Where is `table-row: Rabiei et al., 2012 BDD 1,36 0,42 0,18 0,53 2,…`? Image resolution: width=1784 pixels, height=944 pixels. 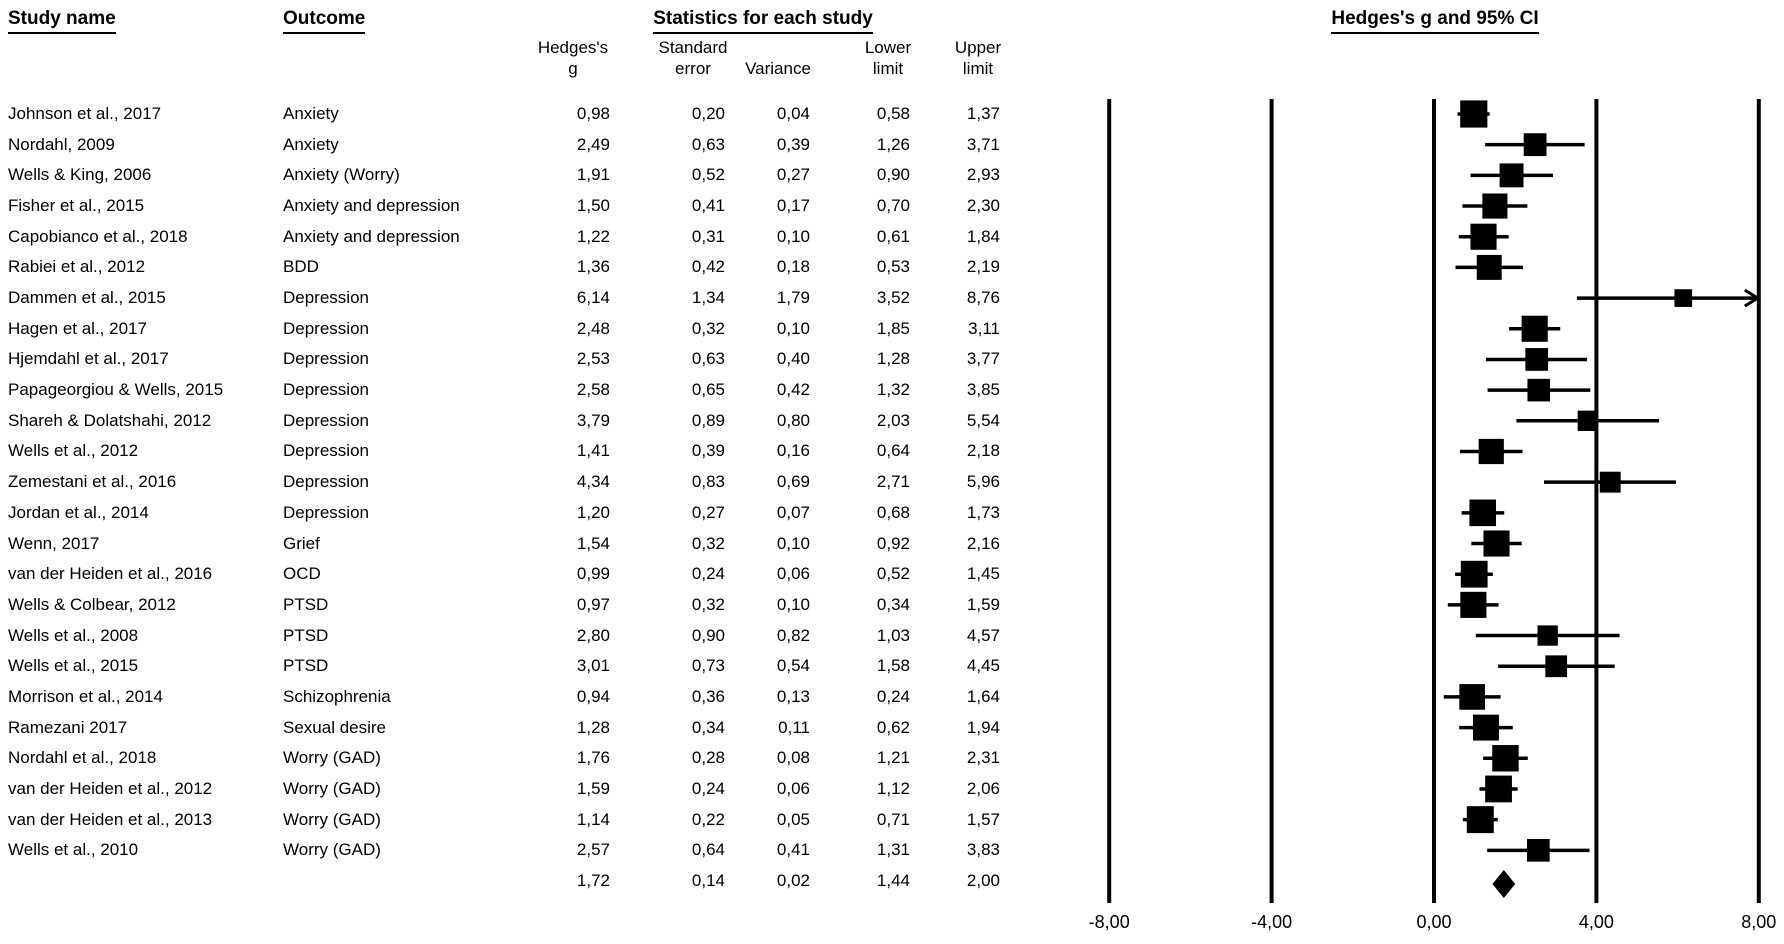 table-row: Rabiei et al., 2012 BDD 1,36 0,42 0,18 0,53 2,… is located at coordinates (520, 267).